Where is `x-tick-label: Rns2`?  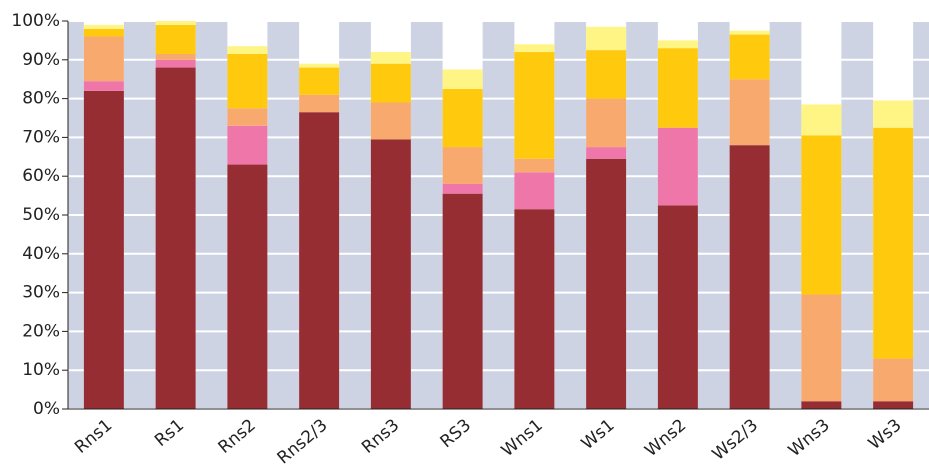
x-tick-label: Rns2 is located at coordinates (237, 436).